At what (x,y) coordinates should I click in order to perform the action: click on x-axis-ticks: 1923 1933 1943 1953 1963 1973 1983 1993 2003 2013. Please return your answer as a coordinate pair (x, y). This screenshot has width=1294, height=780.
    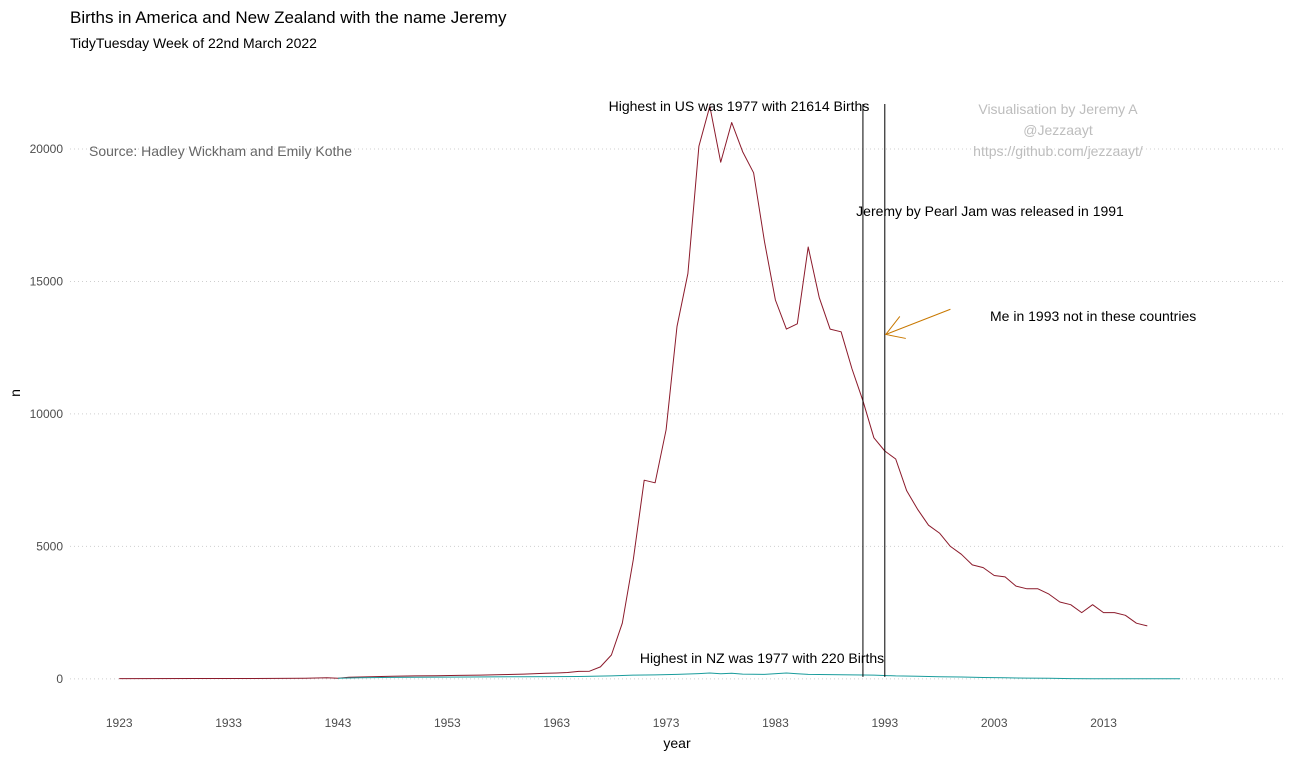
    Looking at the image, I should click on (611, 723).